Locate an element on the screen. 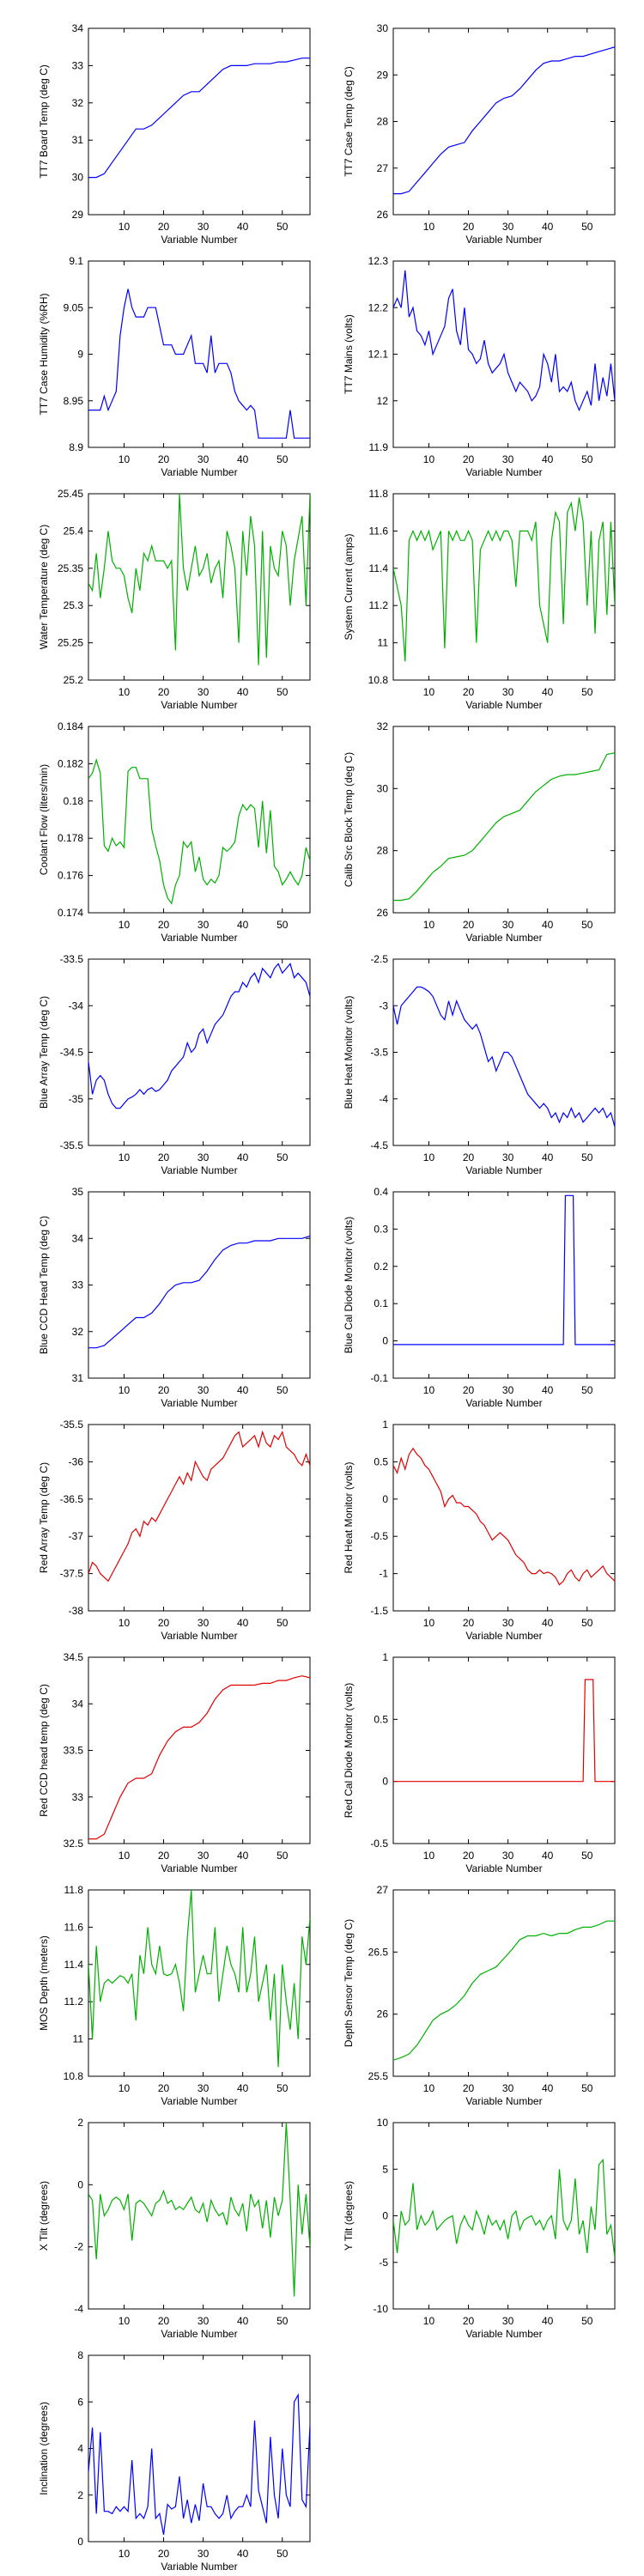 The height and width of the screenshot is (2576, 644). y-tick-label: 25.2 is located at coordinates (74, 680).